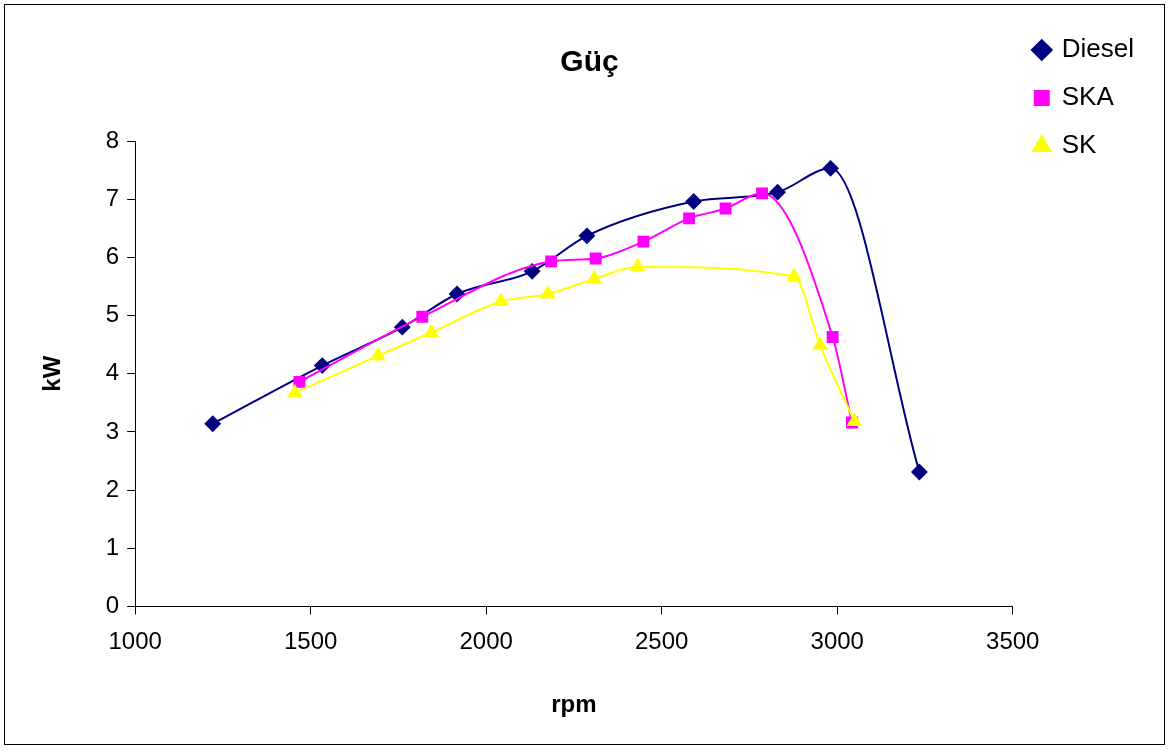 This screenshot has width=1171, height=751. What do you see at coordinates (486, 641) in the screenshot?
I see `x-tick-label: 2000` at bounding box center [486, 641].